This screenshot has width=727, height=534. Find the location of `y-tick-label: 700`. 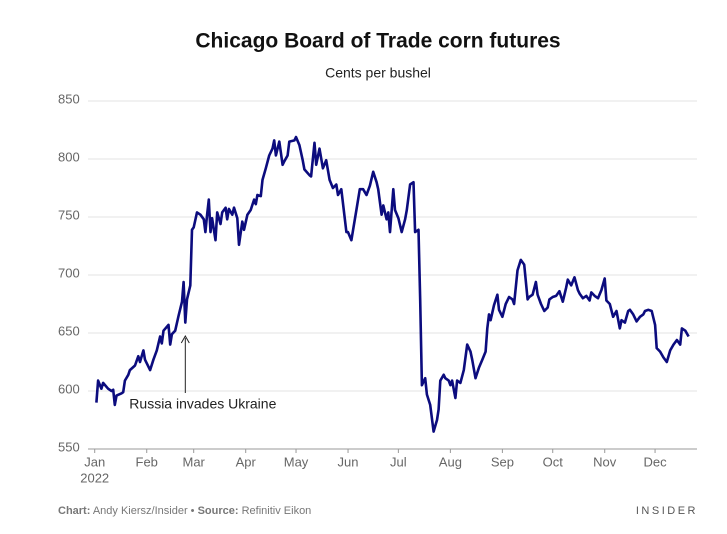

y-tick-label: 700 is located at coordinates (69, 272).